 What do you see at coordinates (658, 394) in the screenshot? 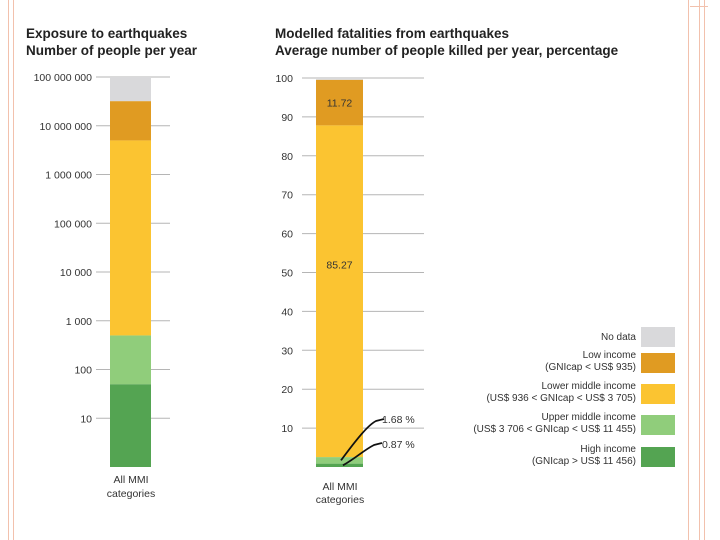
I see `legend-swatch-lower-middle-income` at bounding box center [658, 394].